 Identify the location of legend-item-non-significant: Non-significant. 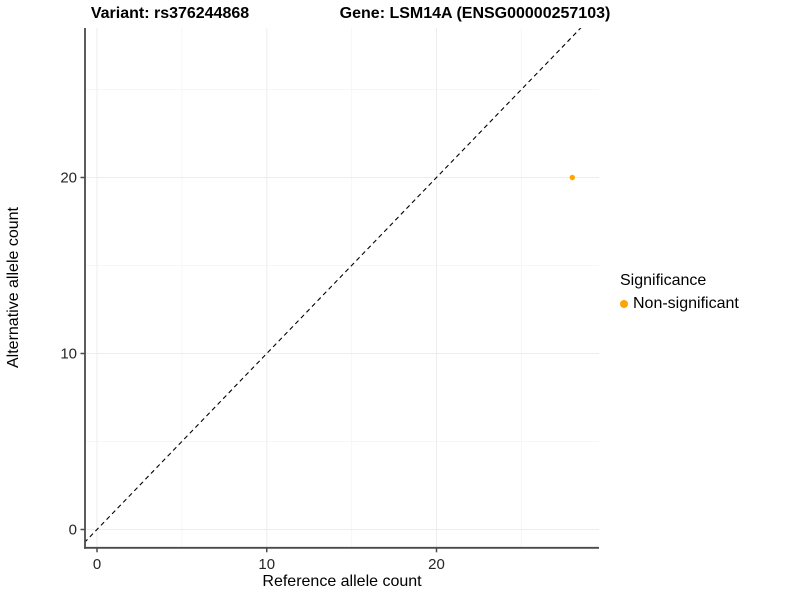
(679, 304).